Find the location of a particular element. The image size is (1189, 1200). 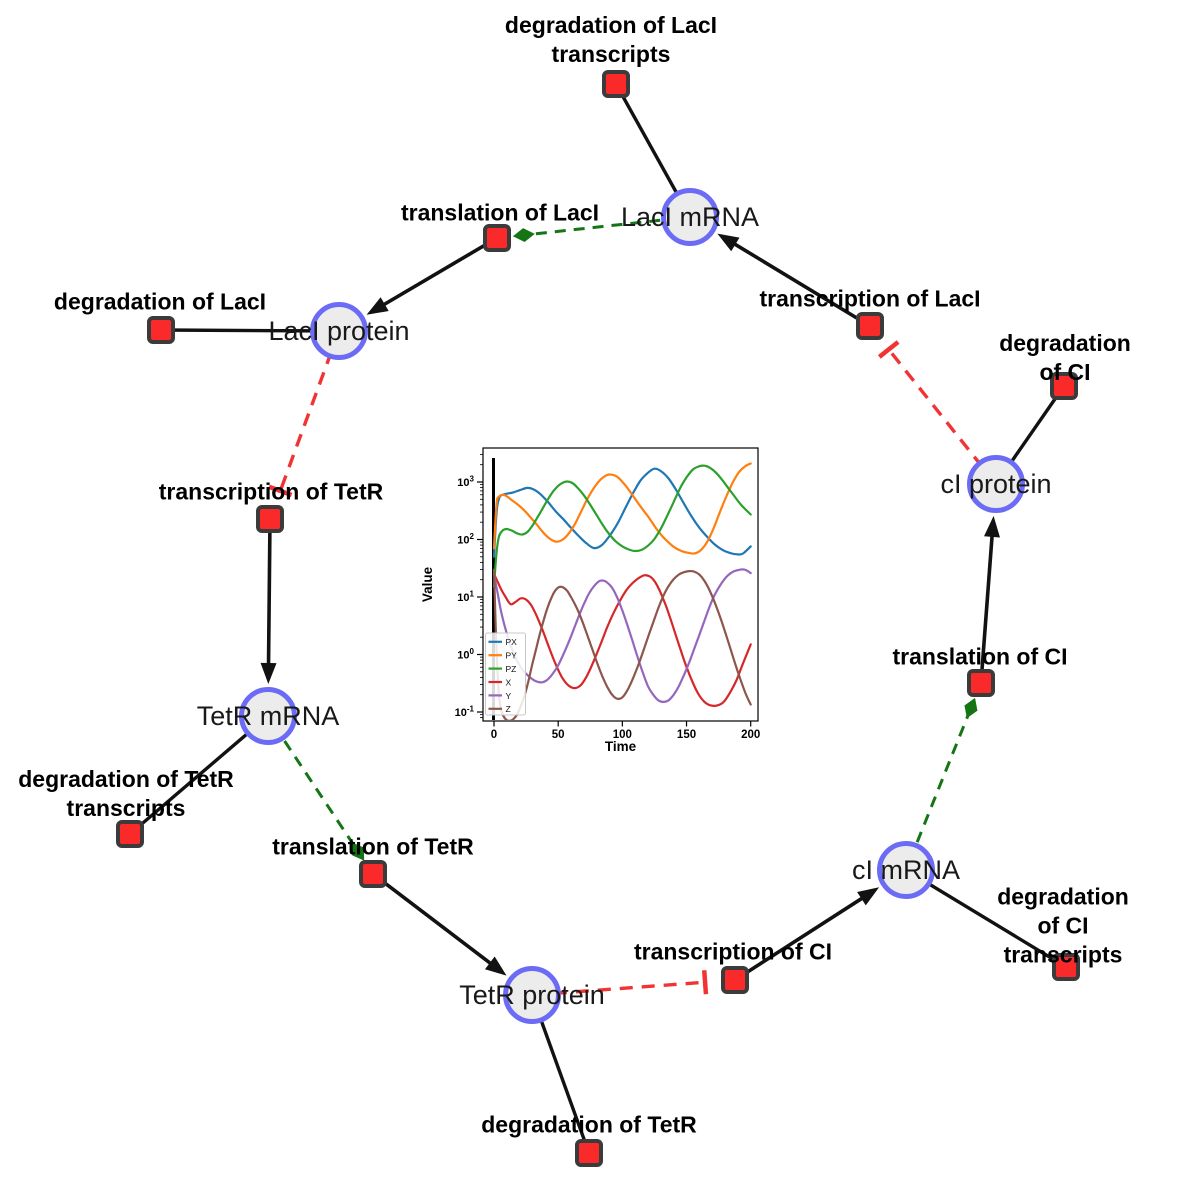

edge-deg-tetr-transcripts-tetr-mrna is located at coordinates (199, 775).